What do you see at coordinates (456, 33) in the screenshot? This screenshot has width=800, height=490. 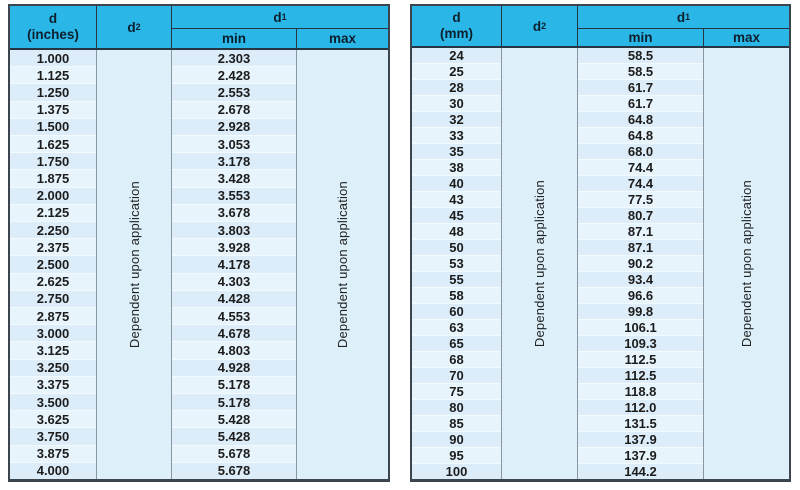 I see `header-d-unit: (mm)` at bounding box center [456, 33].